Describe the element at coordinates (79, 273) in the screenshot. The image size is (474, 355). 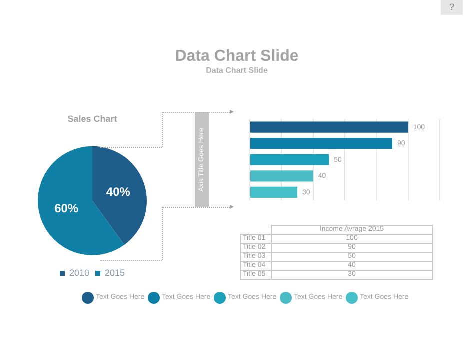
I see `legend-label: 2010` at that location.